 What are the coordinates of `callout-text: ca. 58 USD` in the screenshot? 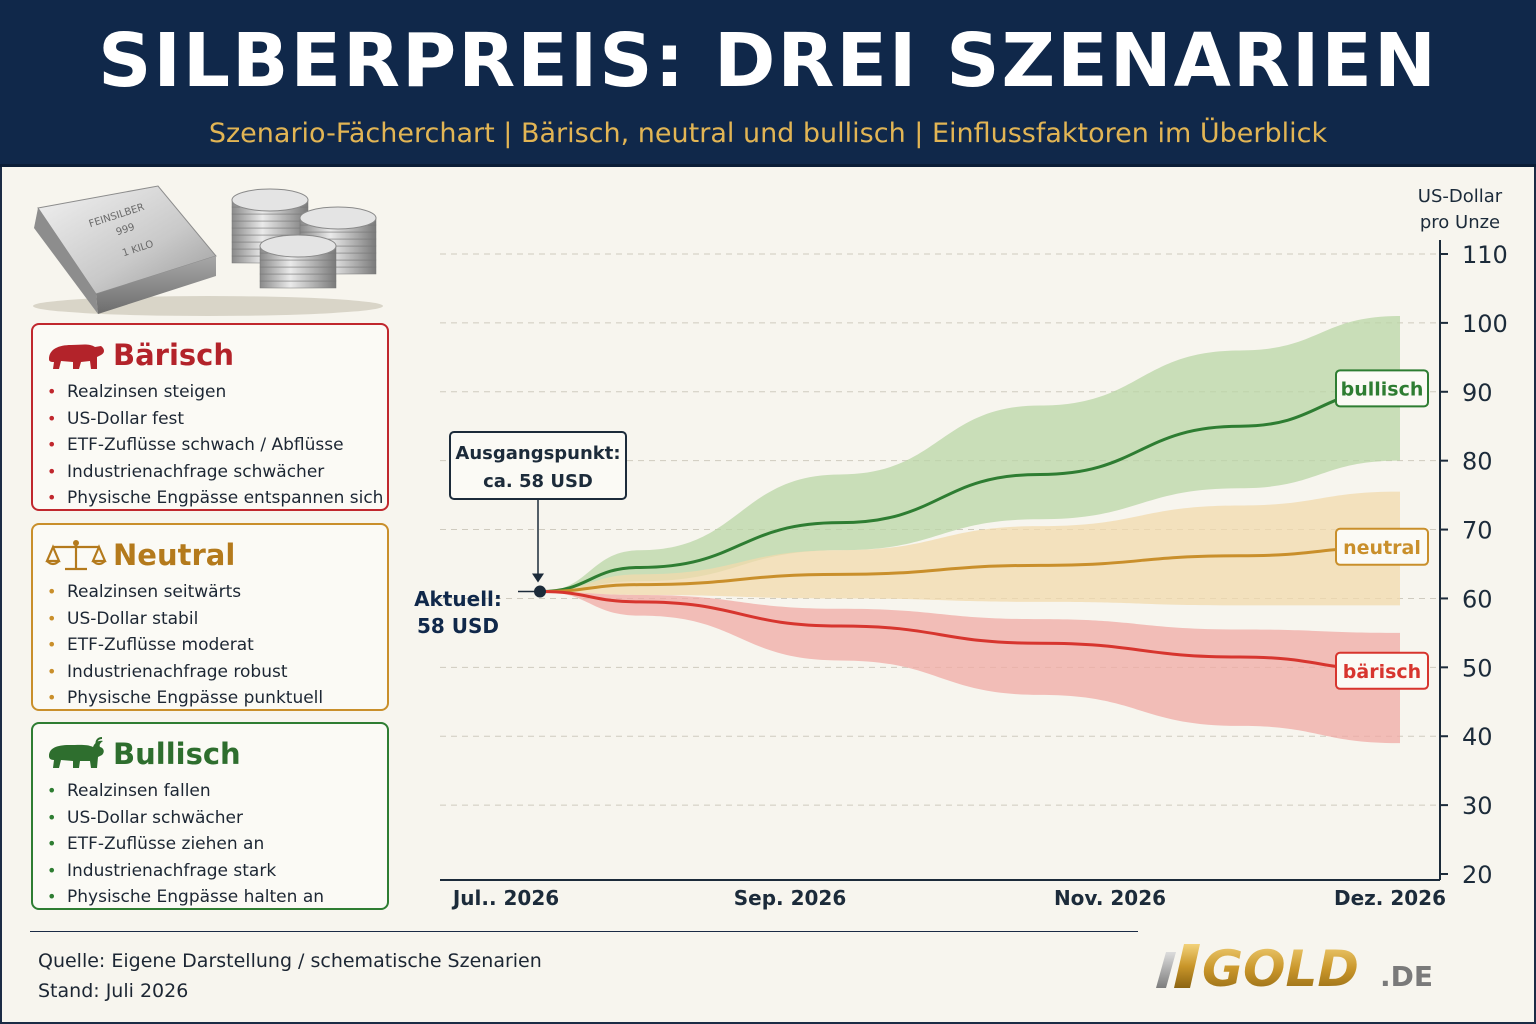 It's located at (538, 481).